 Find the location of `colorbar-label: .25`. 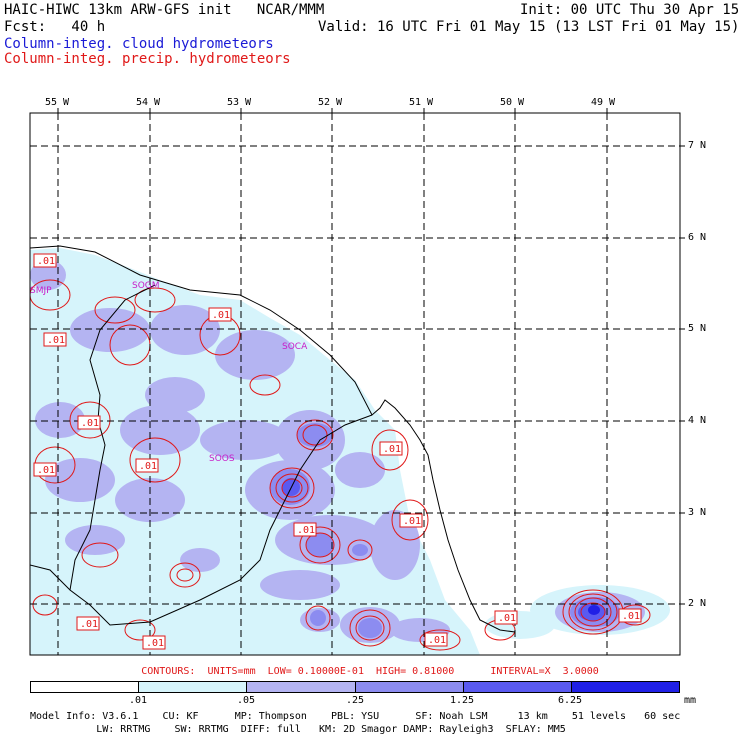

colorbar-label: .25 is located at coordinates (355, 700).